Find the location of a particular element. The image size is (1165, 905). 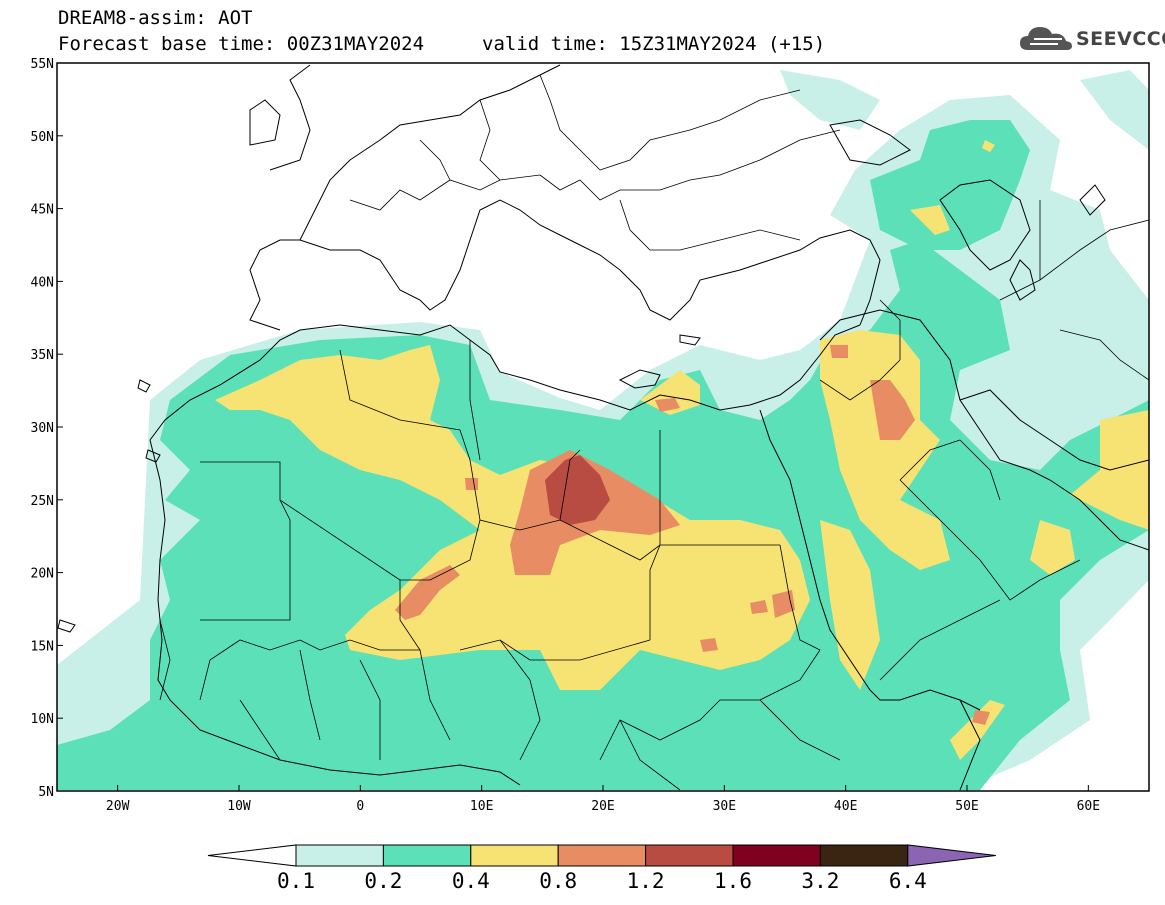

lon-tick-label: 10E is located at coordinates (481, 806).